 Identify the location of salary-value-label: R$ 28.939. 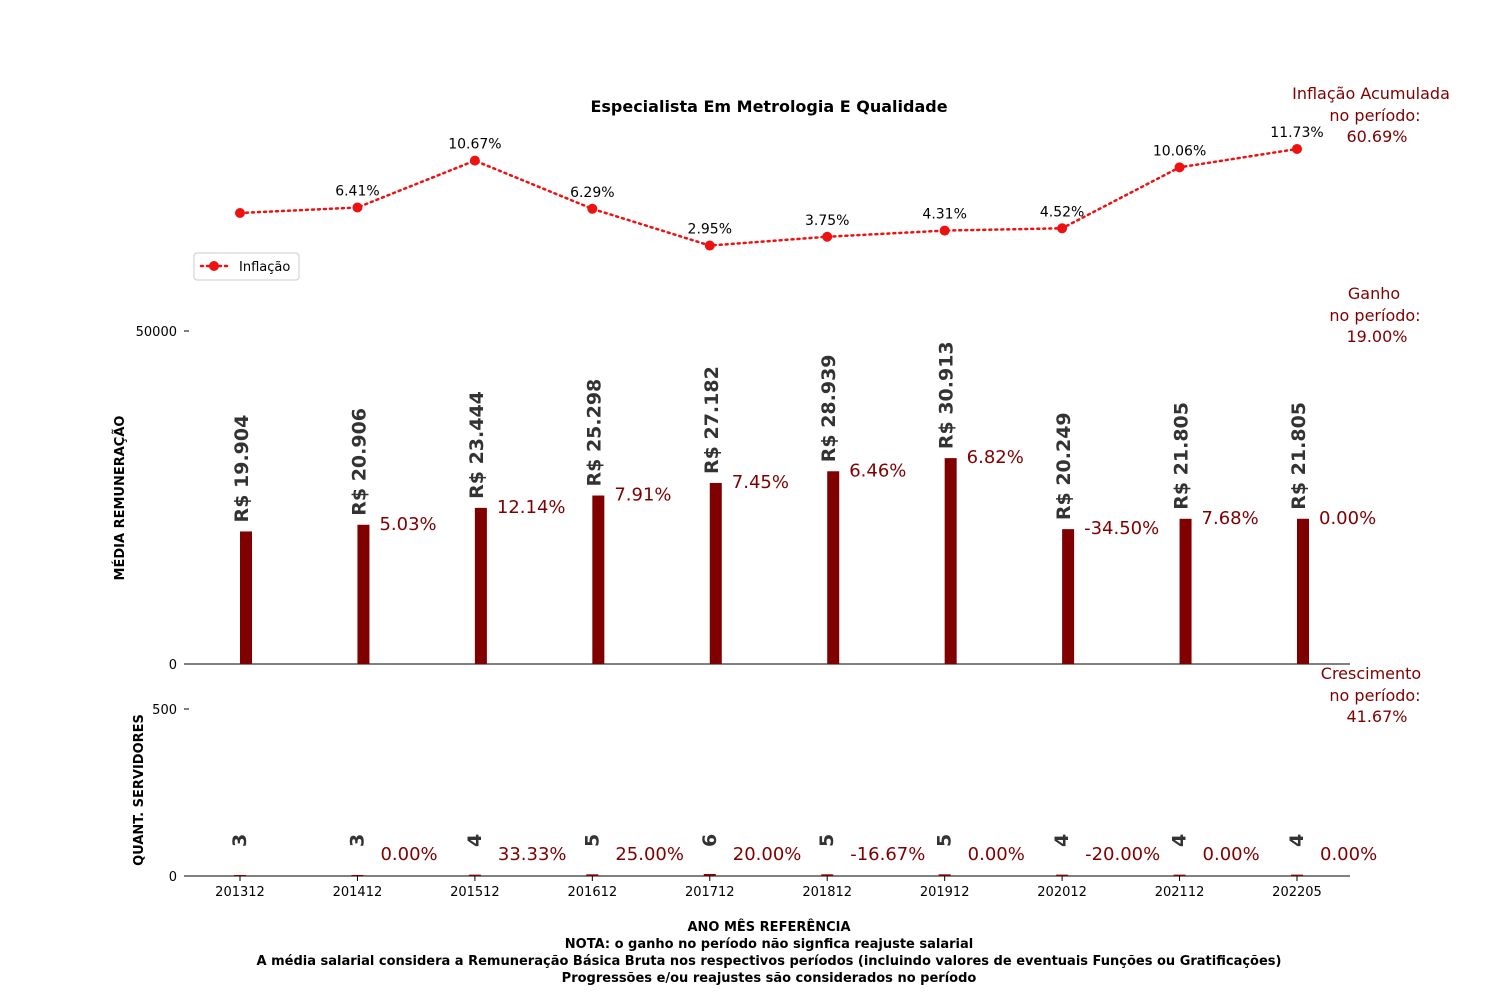
(829, 408).